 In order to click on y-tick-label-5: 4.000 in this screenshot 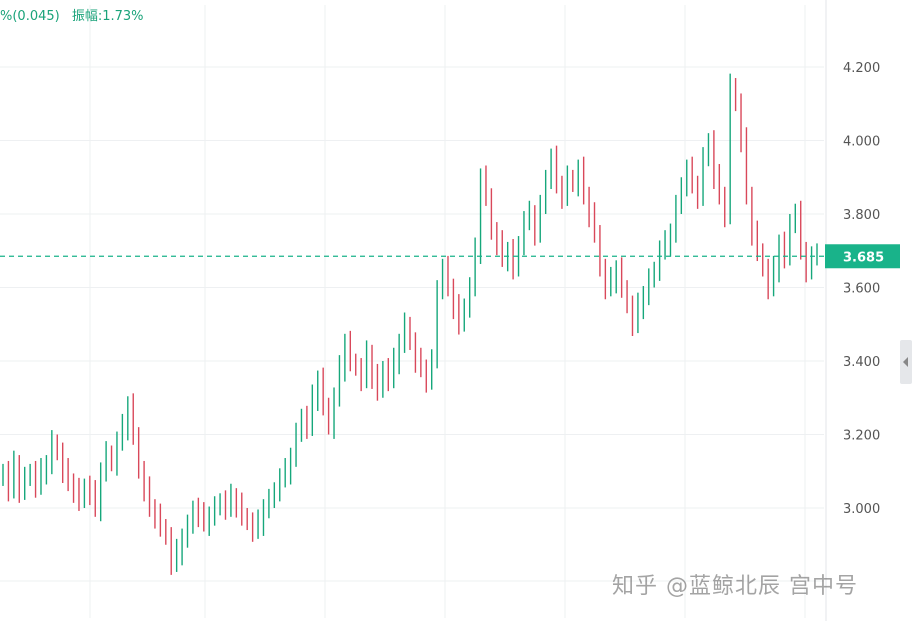, I will do `click(861, 142)`.